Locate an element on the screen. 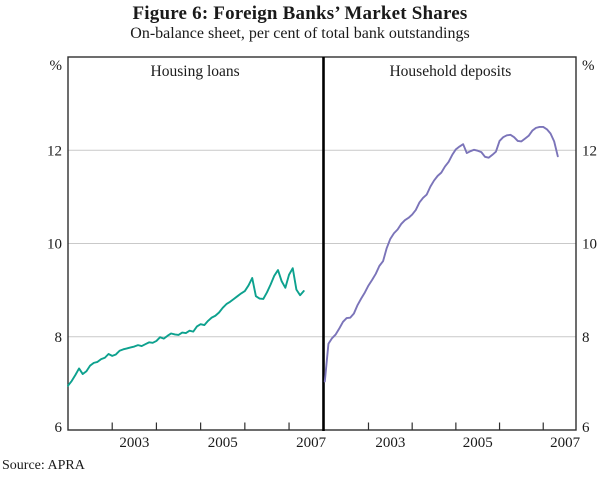 Image resolution: width=600 pixels, height=477 pixels. data-line-housing-loans is located at coordinates (186, 327).